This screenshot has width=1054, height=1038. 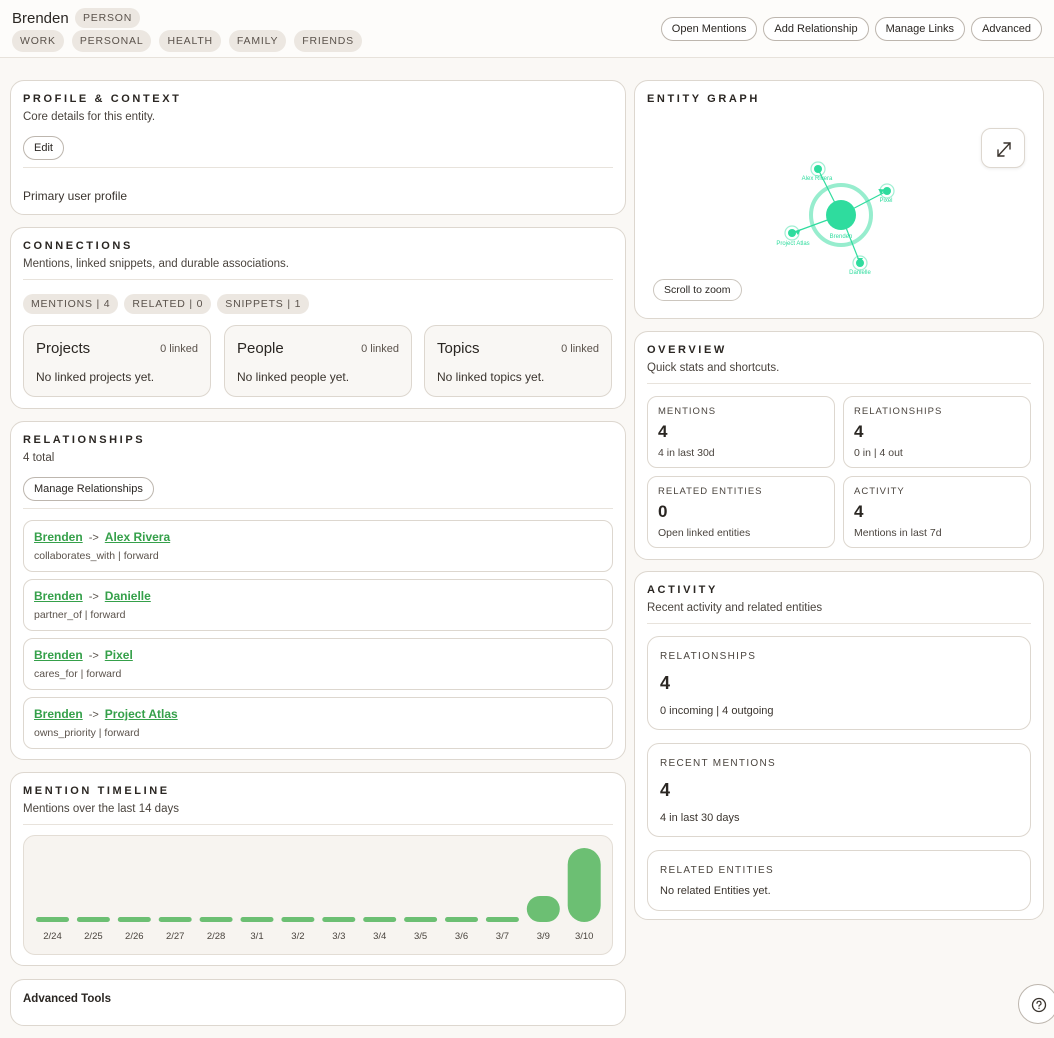 What do you see at coordinates (67, 999) in the screenshot?
I see `advanced-tools-label: Advanced Tools` at bounding box center [67, 999].